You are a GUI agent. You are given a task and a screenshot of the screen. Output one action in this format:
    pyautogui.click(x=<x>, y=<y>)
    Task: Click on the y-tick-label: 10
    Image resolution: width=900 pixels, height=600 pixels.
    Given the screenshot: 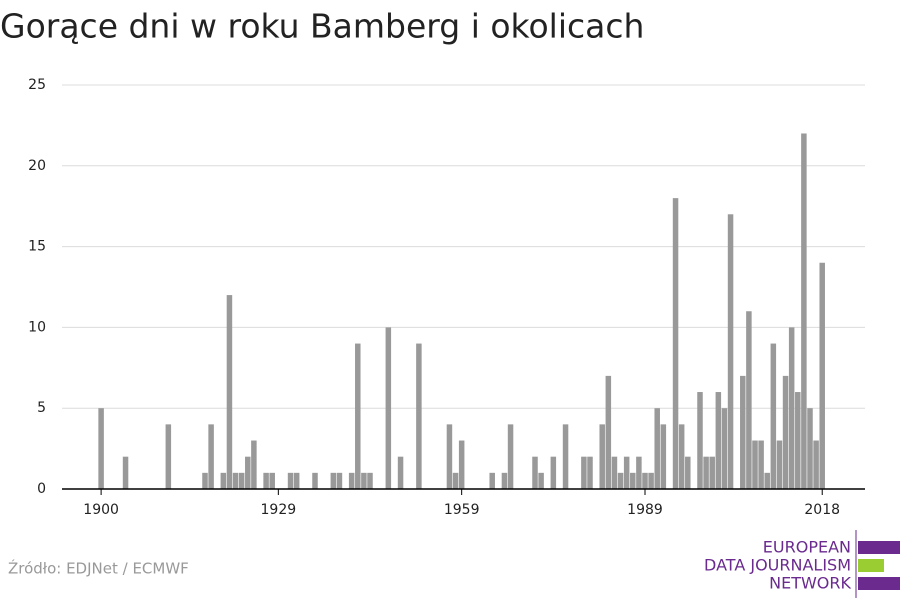 What is the action you would take?
    pyautogui.click(x=37, y=327)
    